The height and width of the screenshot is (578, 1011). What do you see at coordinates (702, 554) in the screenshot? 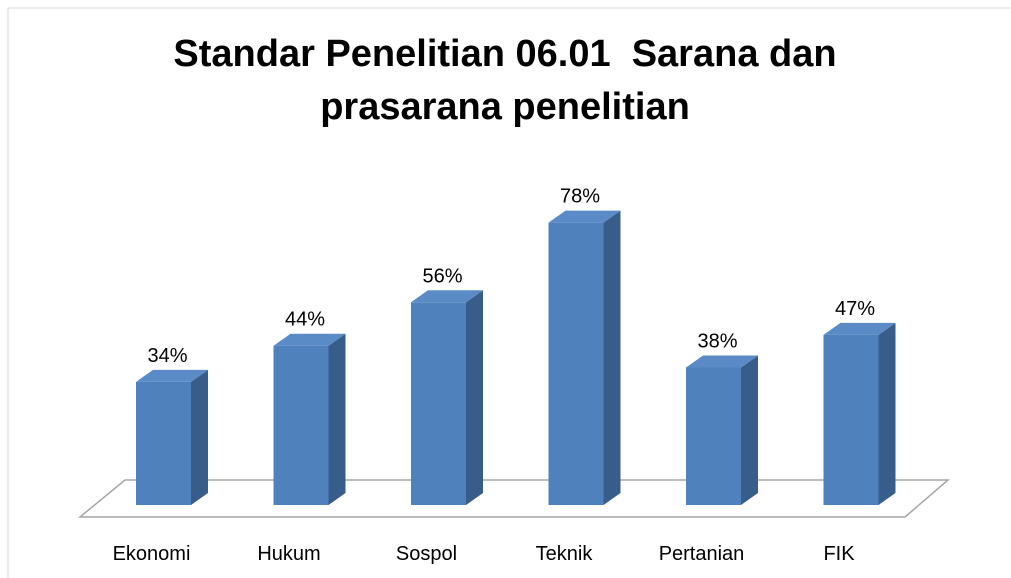
I see `x-tick-label: Pertanian` at bounding box center [702, 554].